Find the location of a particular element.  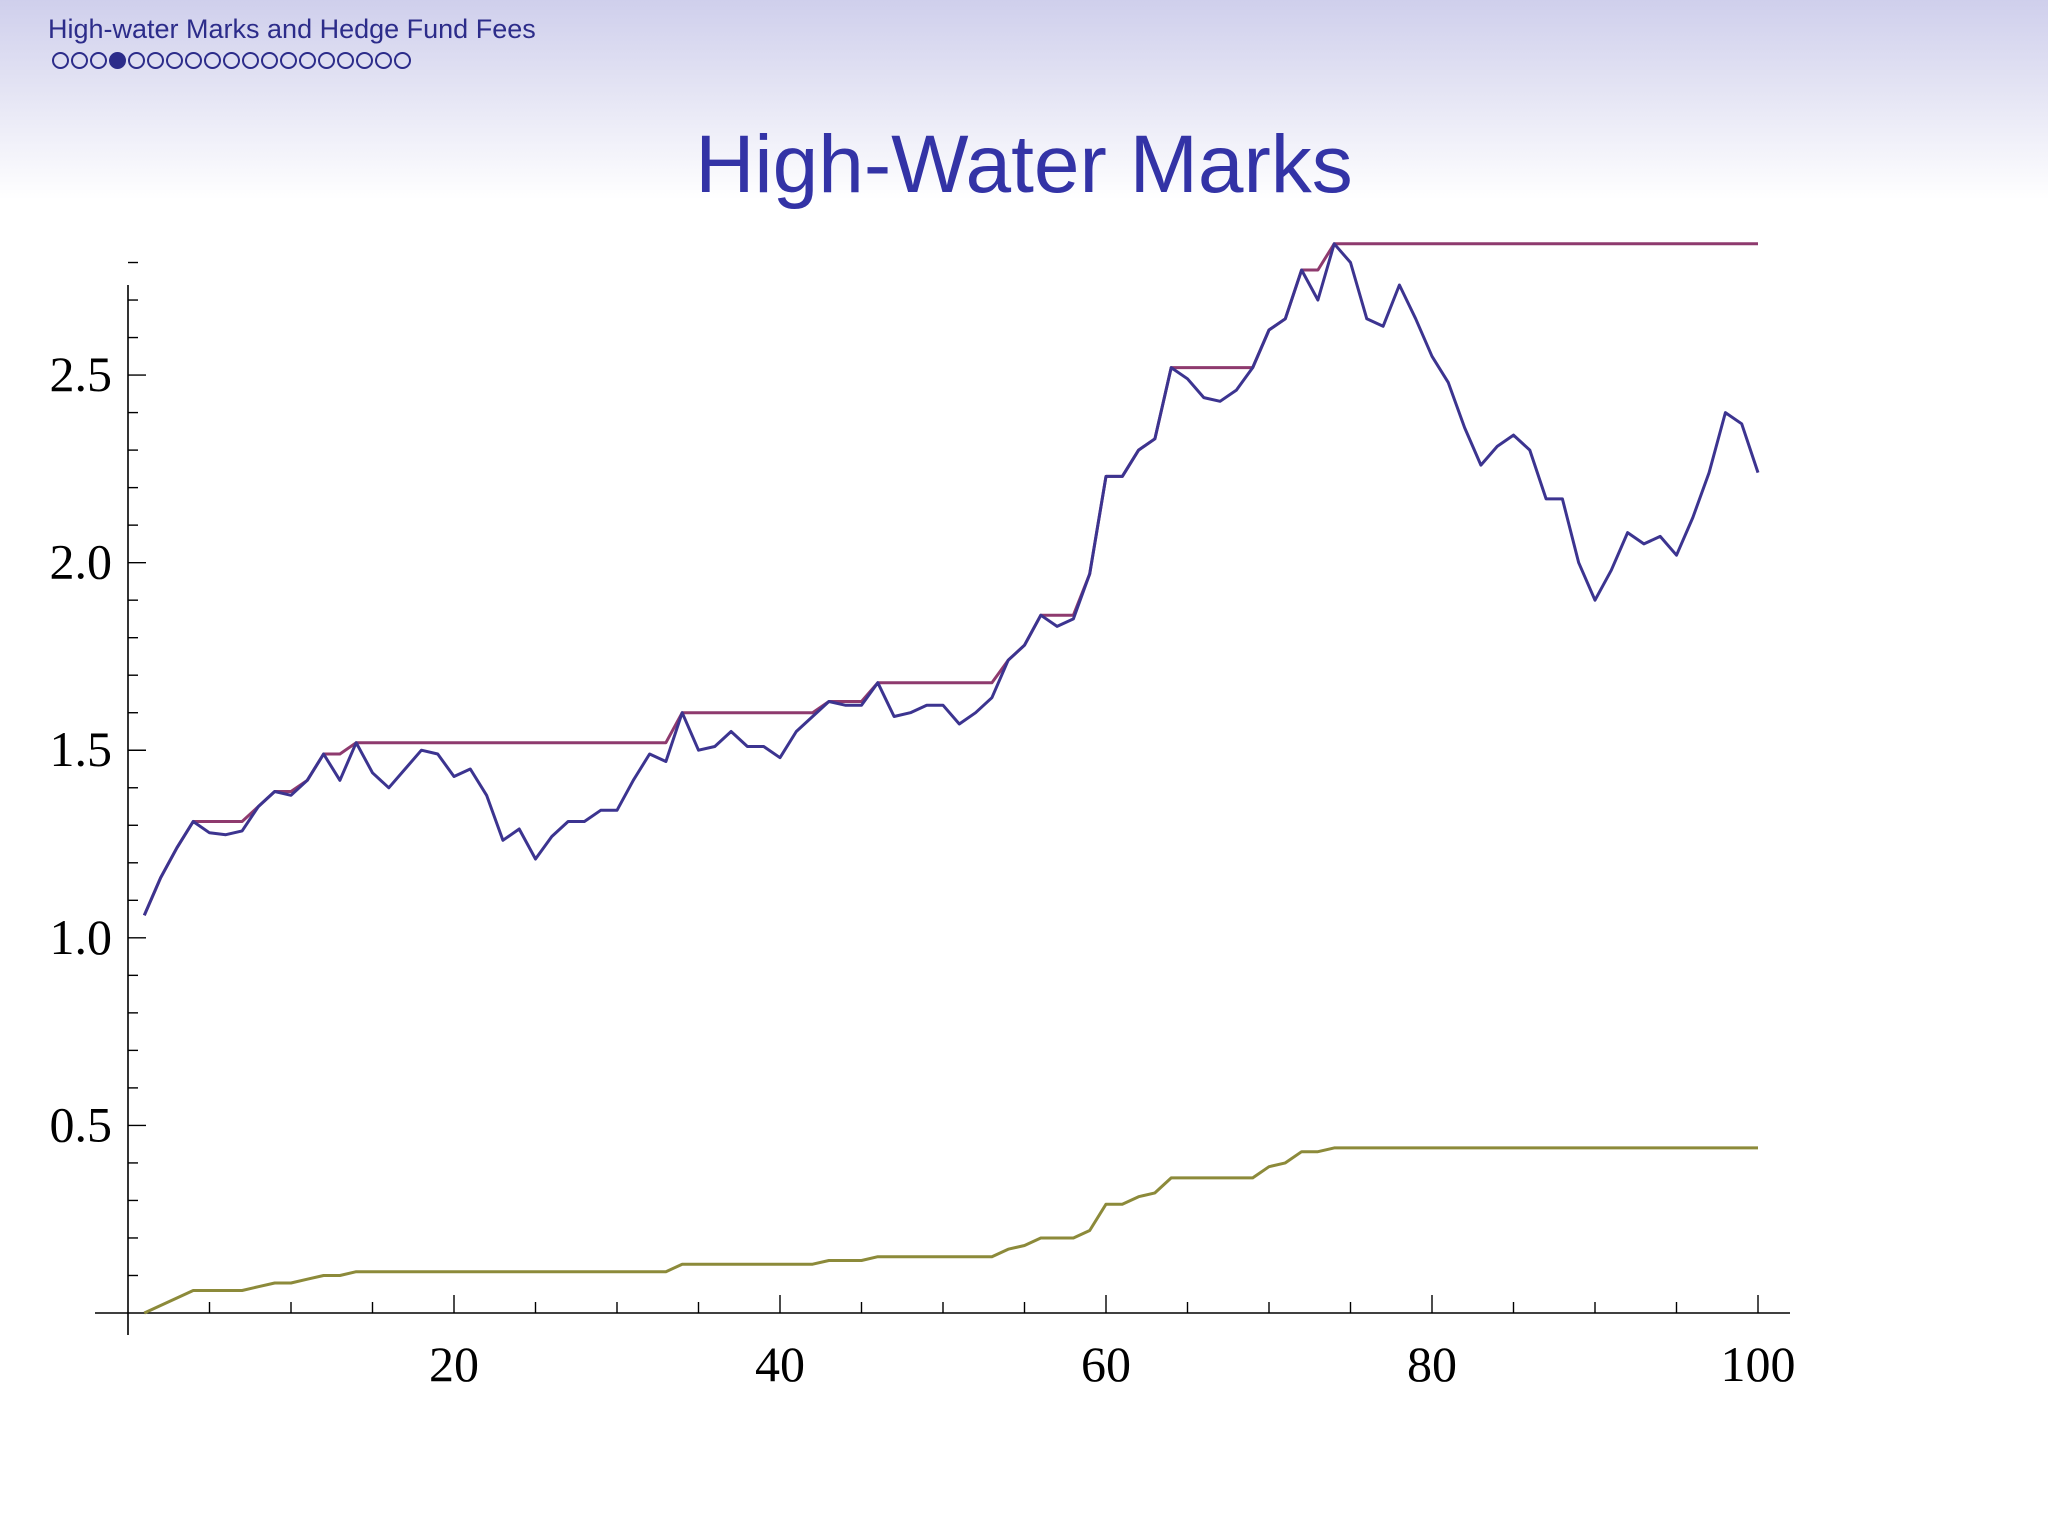

series-line-fees is located at coordinates (950, 1230).